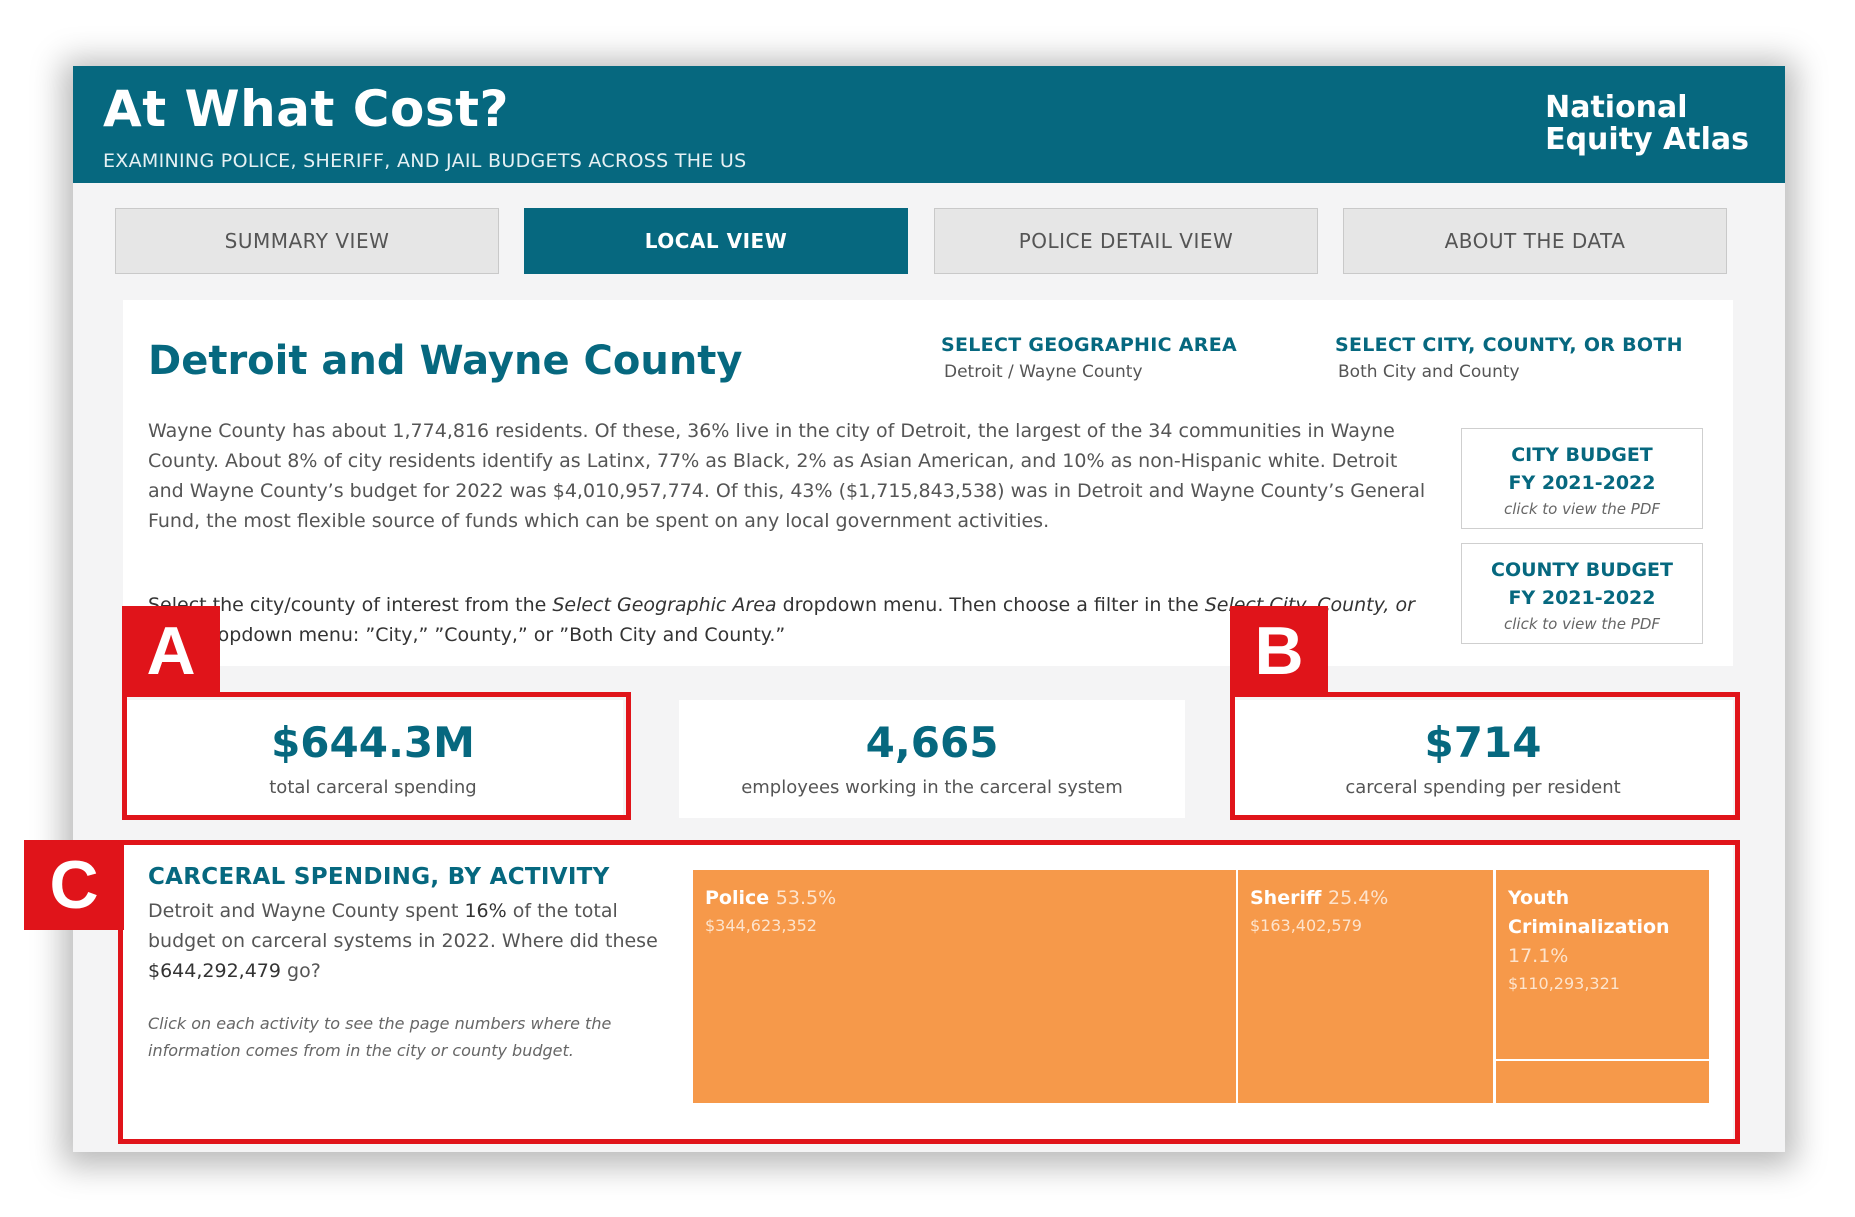  I want to click on kpi-total-spending-value: $644.3M, so click(373, 742).